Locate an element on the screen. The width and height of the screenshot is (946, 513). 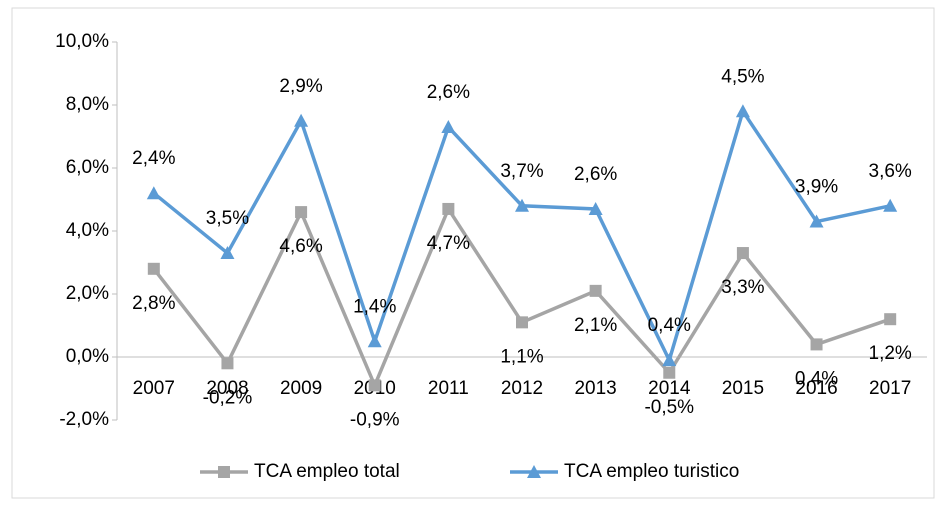
data-label: 4,6% is located at coordinates (300, 246).